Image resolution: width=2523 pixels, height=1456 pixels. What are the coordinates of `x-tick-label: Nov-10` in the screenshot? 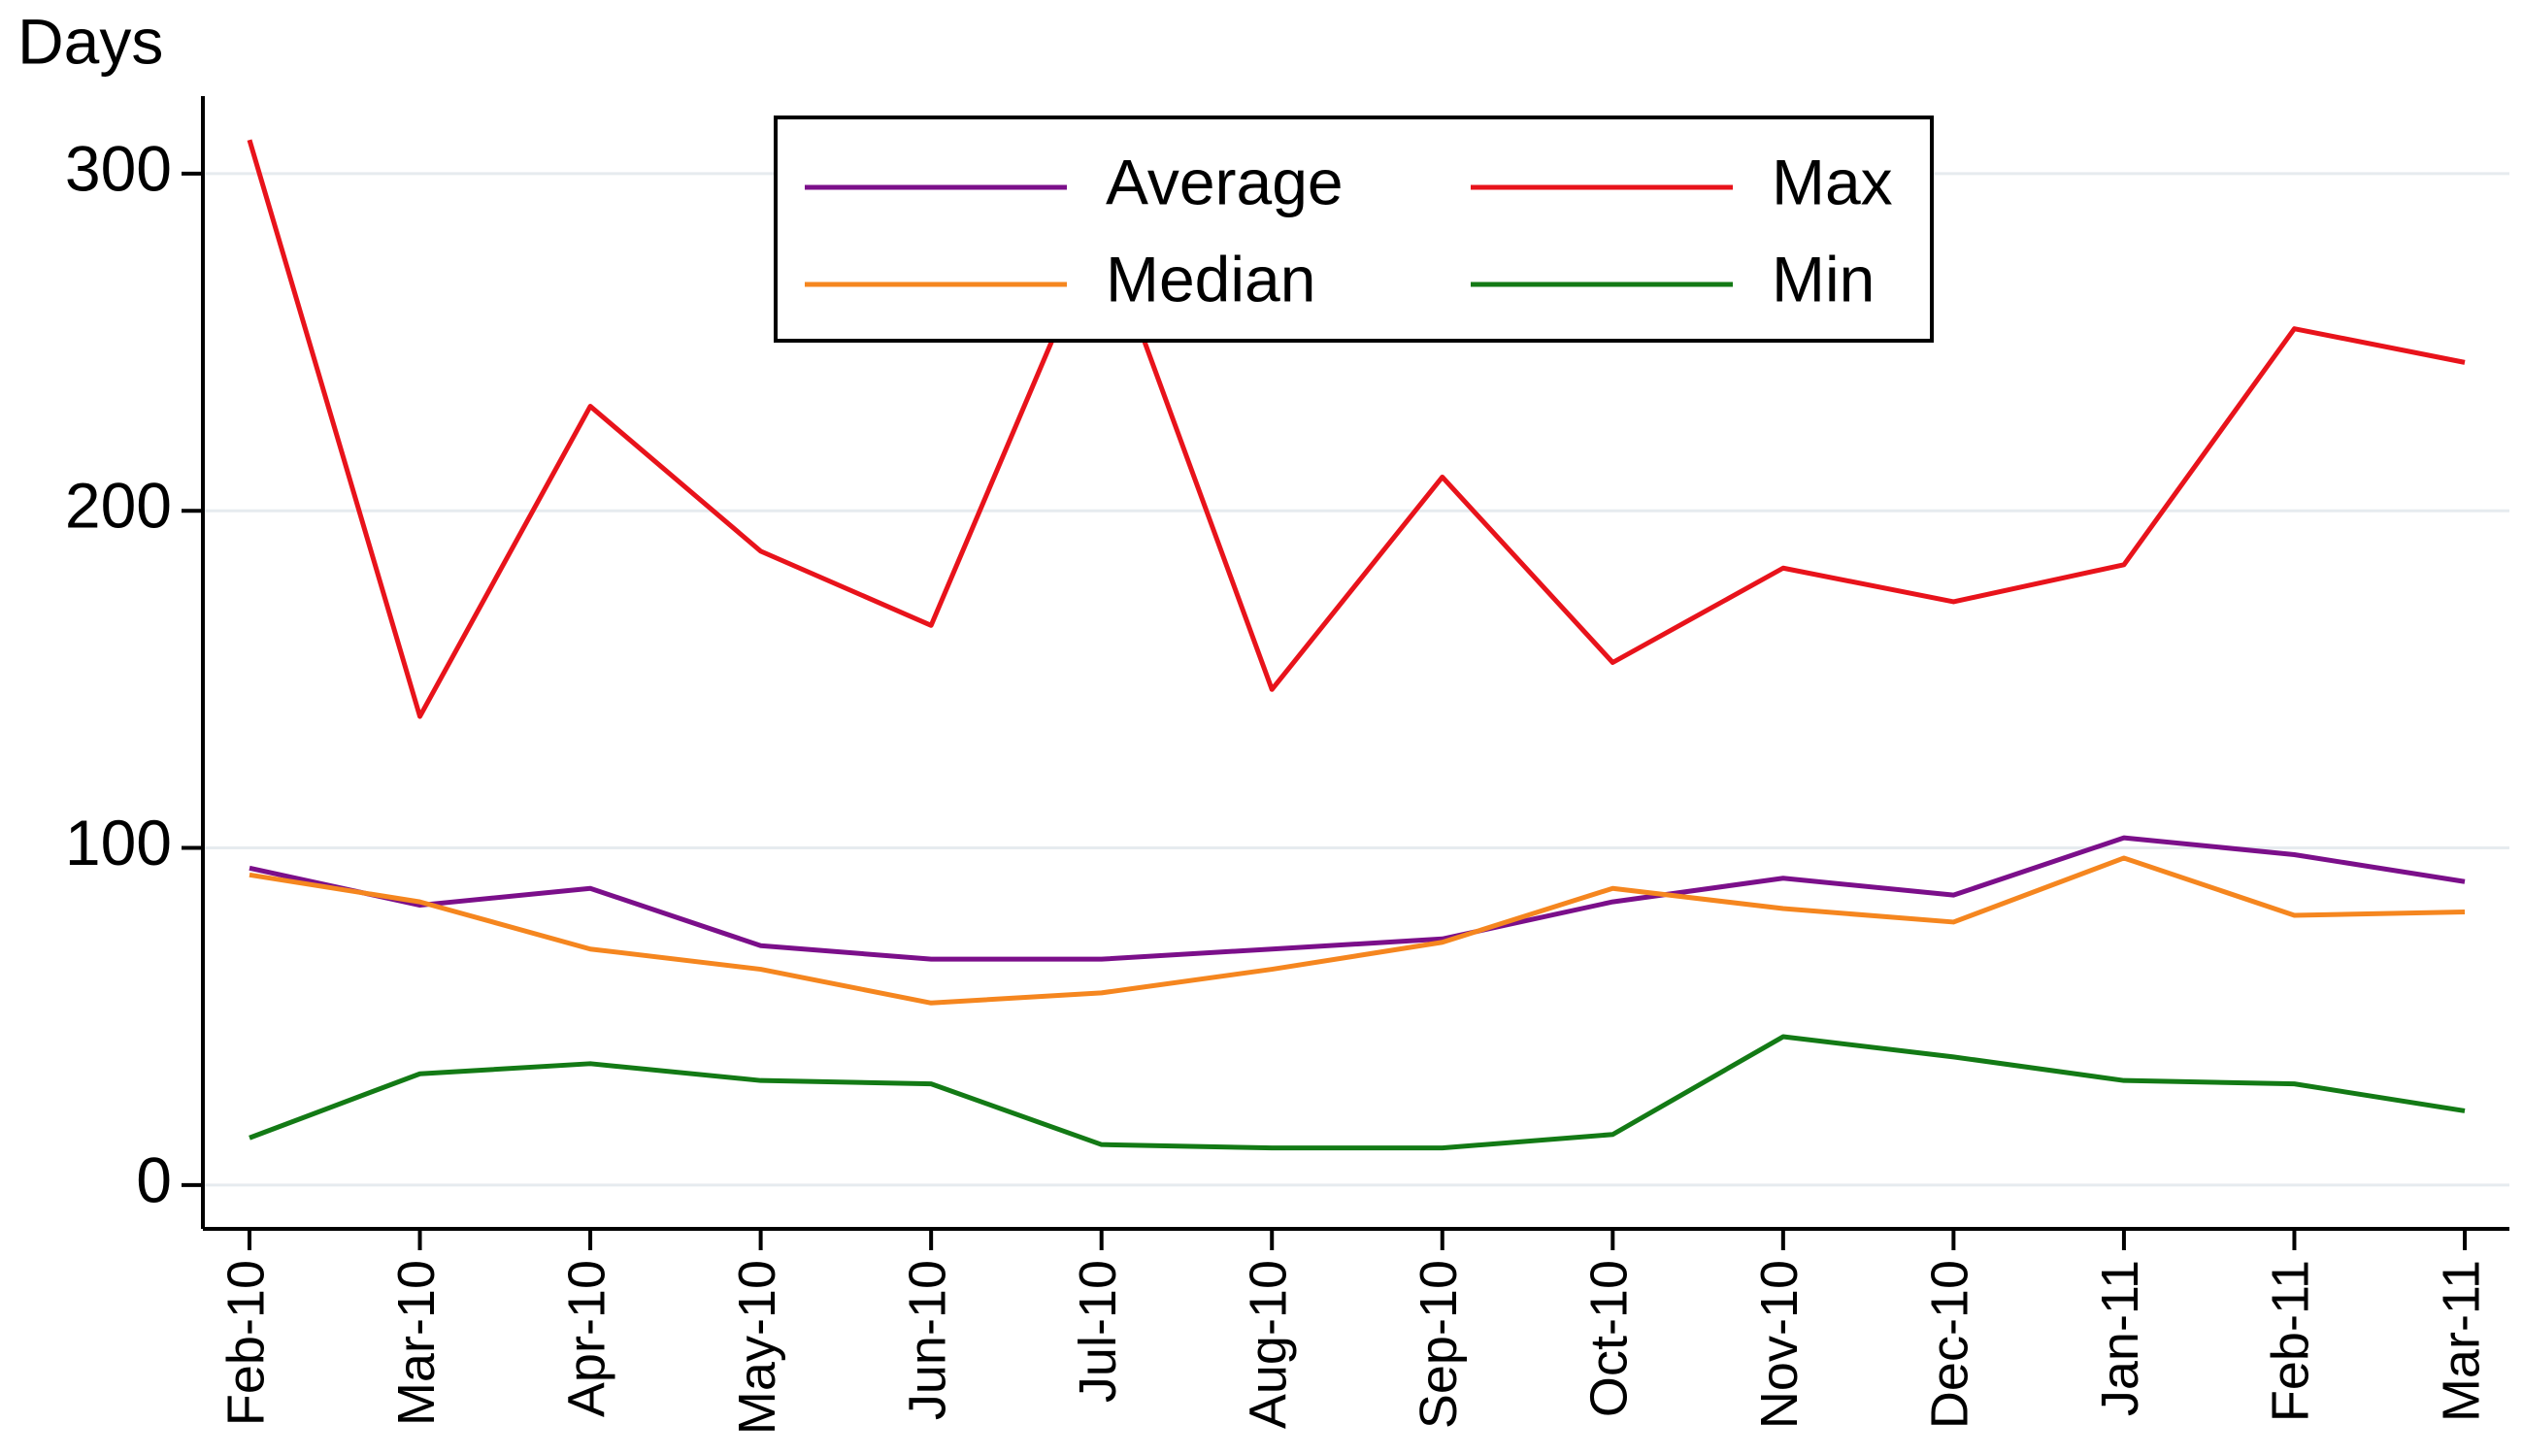 It's located at (1779, 1344).